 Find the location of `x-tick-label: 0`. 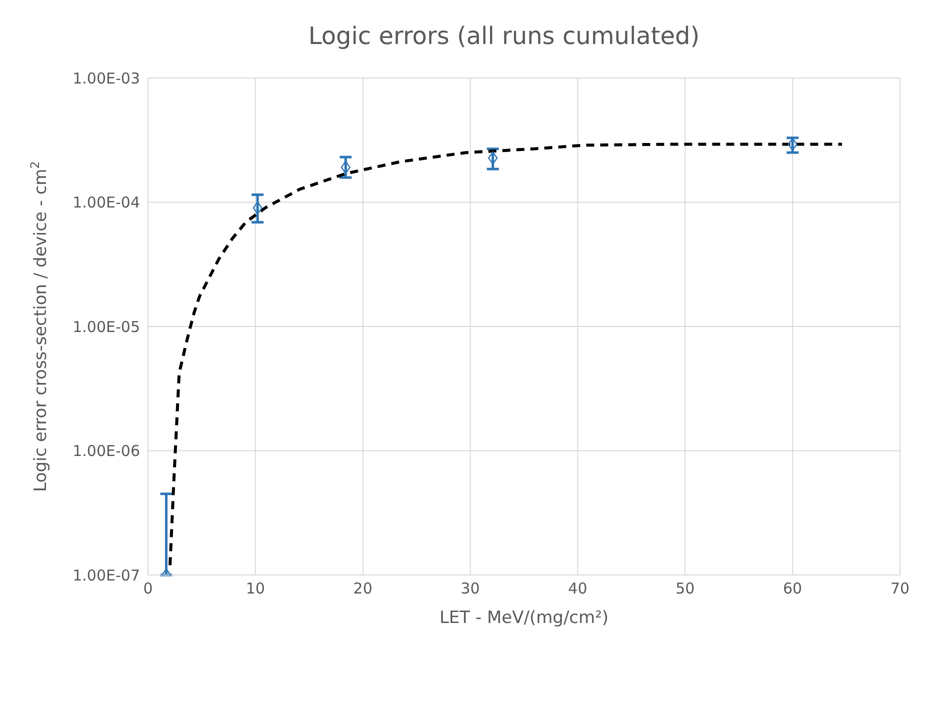

x-tick-label: 0 is located at coordinates (148, 589).